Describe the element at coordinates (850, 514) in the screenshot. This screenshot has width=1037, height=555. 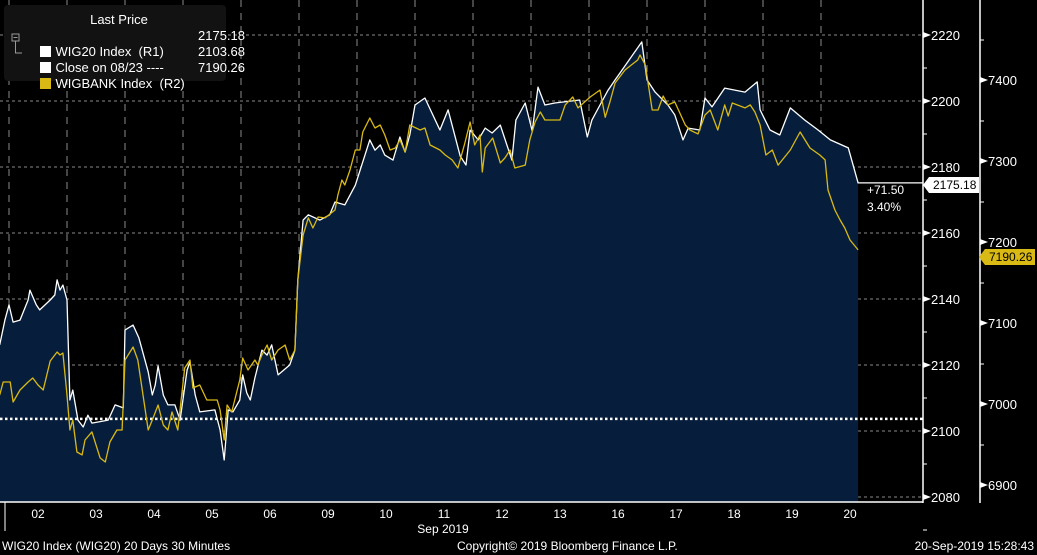
I see `x-tick-label: 20` at that location.